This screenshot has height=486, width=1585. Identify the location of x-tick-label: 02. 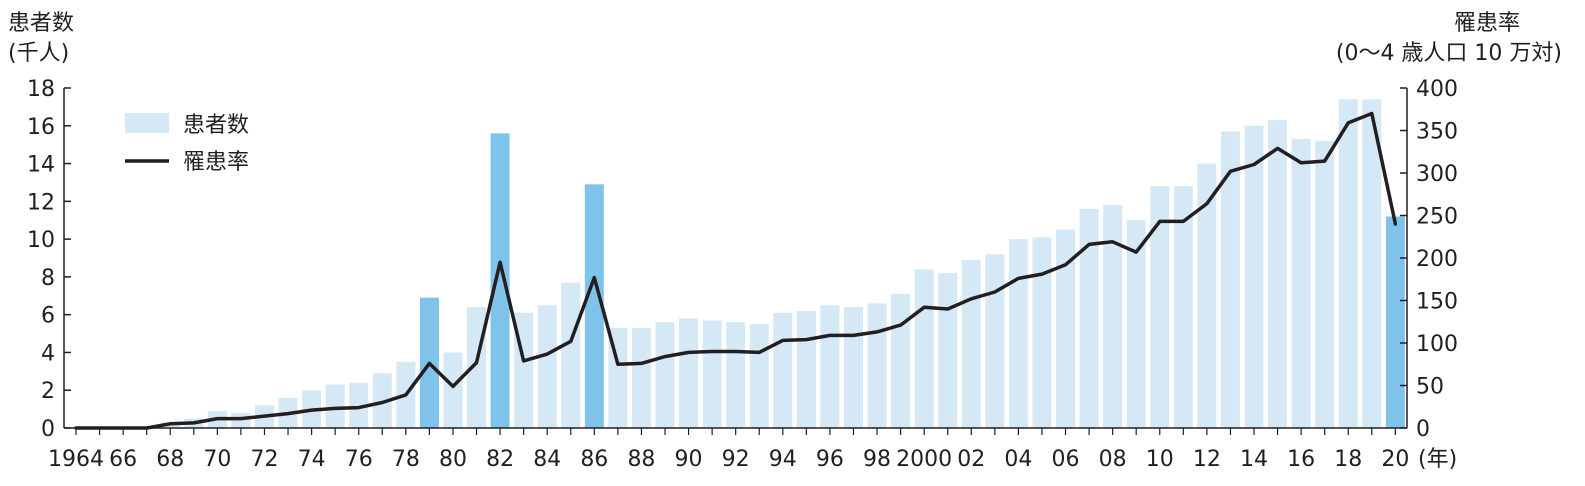
(971, 459).